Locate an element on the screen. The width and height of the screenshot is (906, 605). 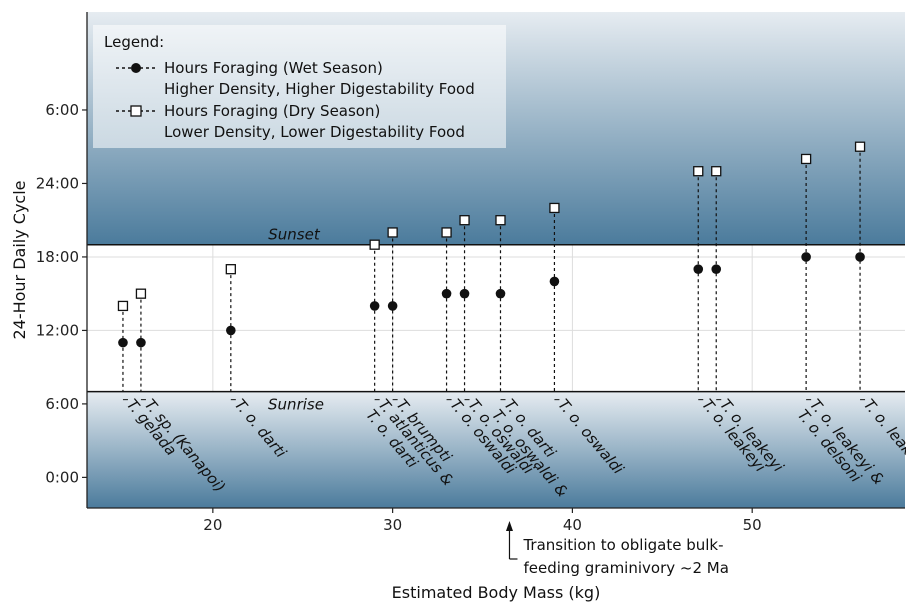
y-tick-label: 0:00 is located at coordinates (62, 477).